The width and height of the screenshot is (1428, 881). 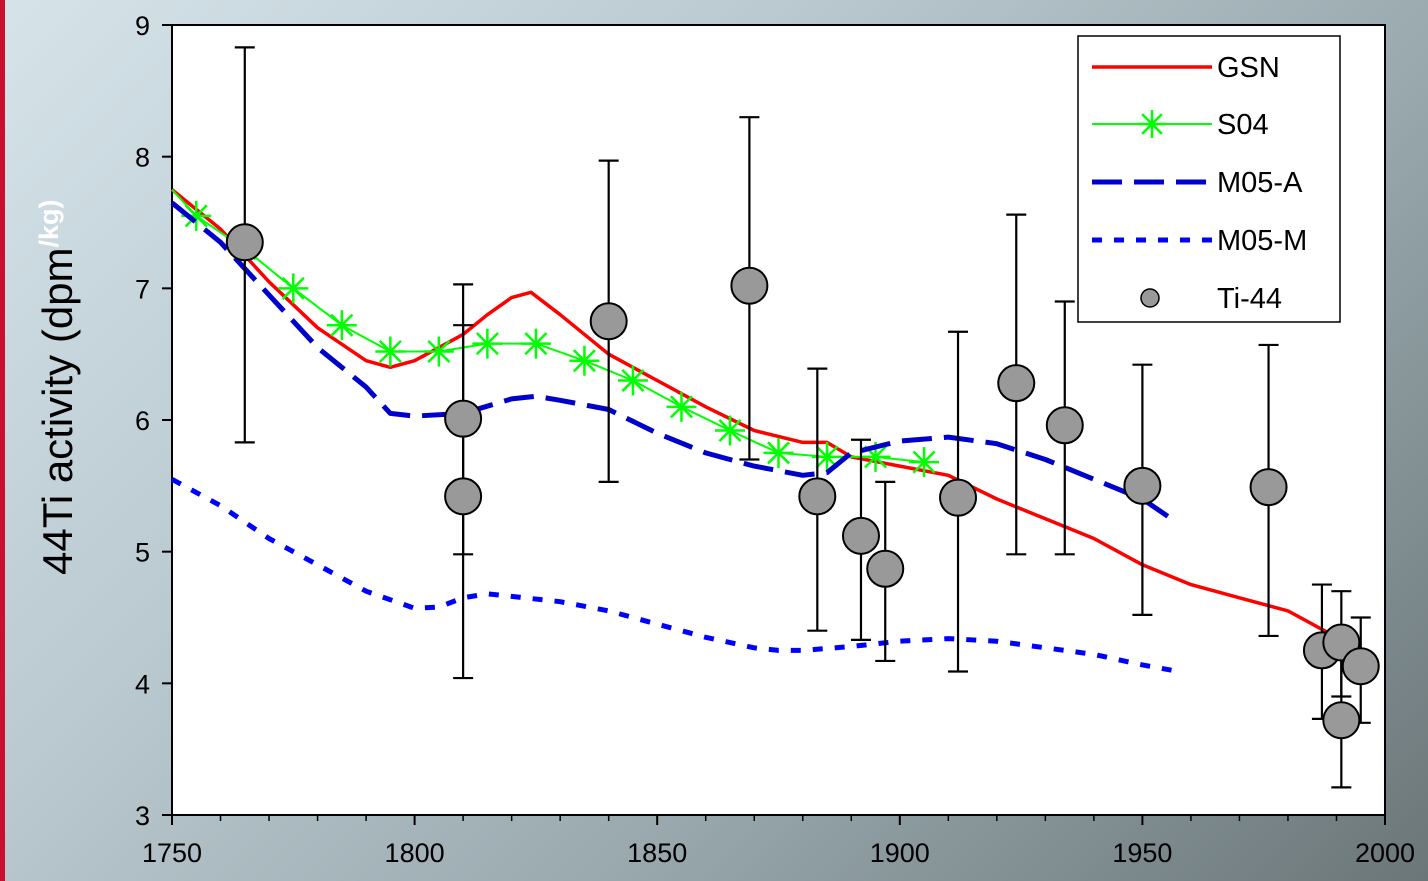 I want to click on legend-star-icon, so click(x=1152, y=124).